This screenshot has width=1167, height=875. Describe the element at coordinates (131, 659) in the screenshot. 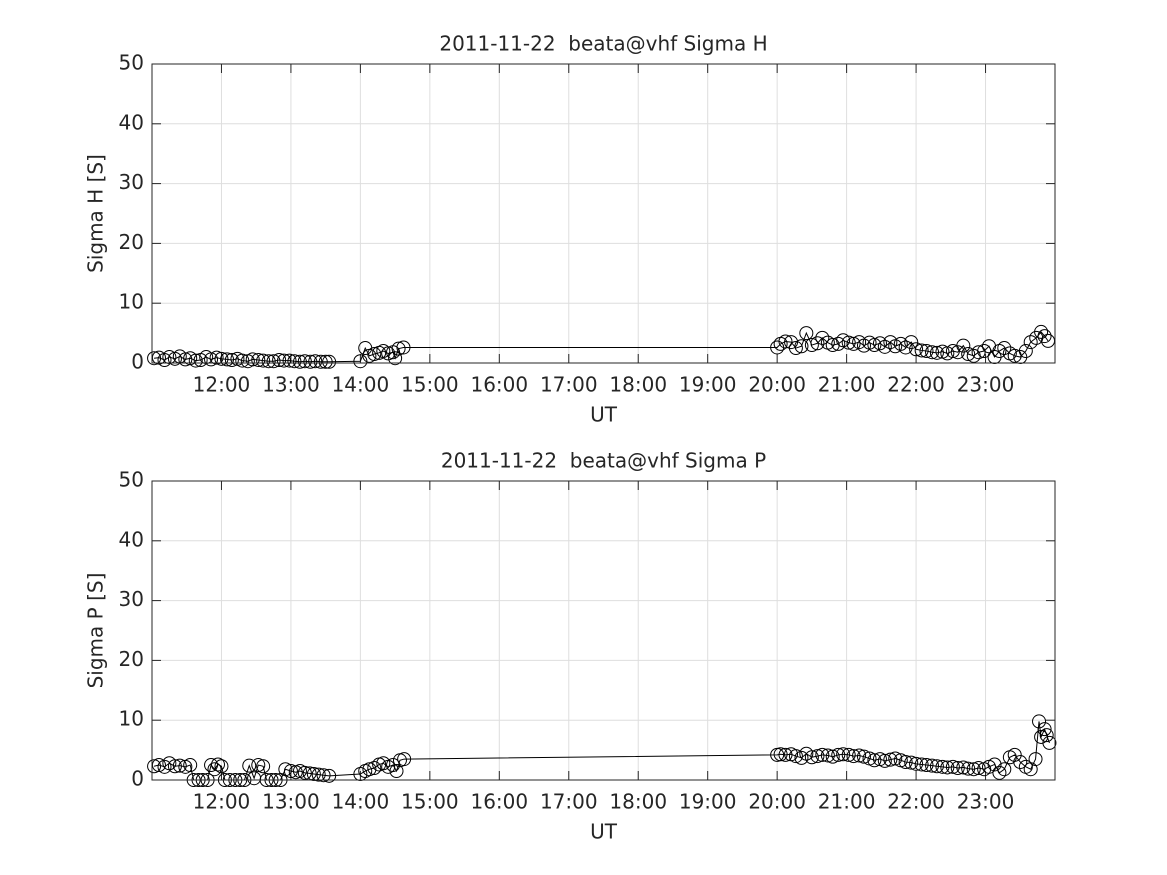

I see `y-tick-label: 20` at that location.